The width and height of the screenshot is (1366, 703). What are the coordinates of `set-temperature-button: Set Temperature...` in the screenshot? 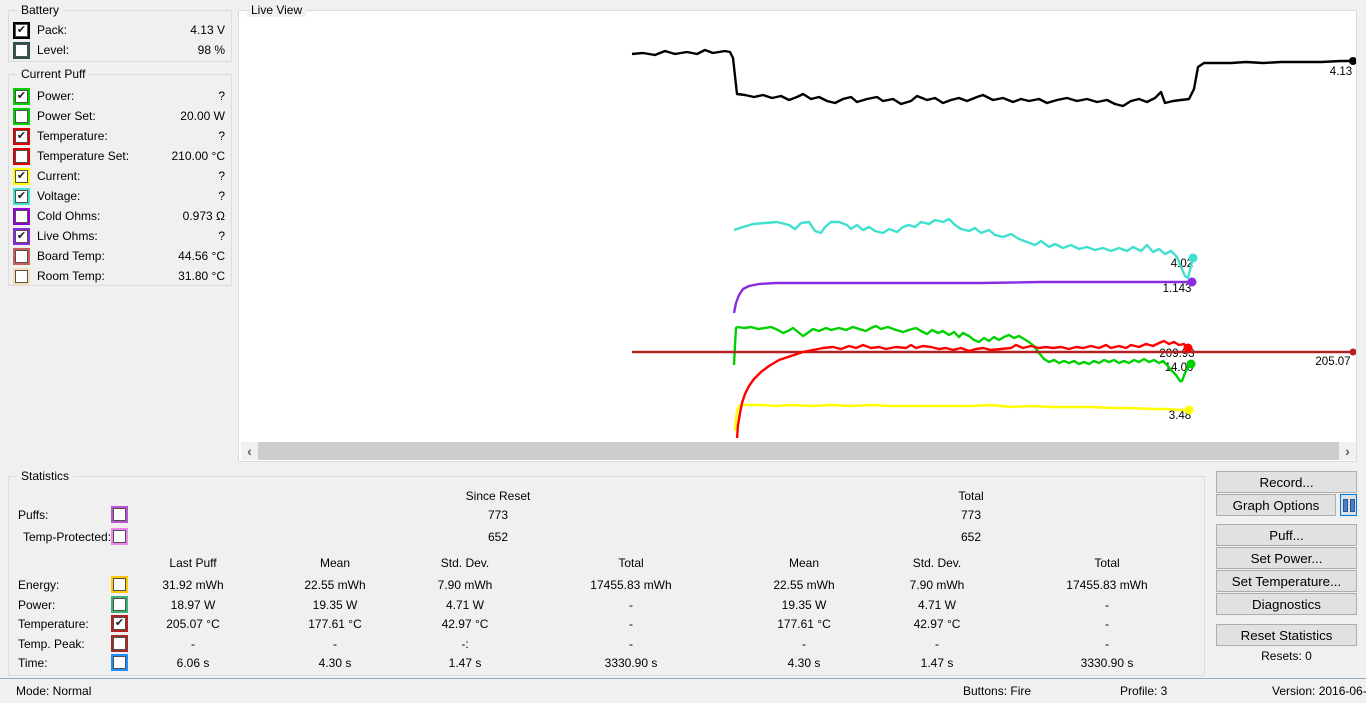 It's located at (1286, 581).